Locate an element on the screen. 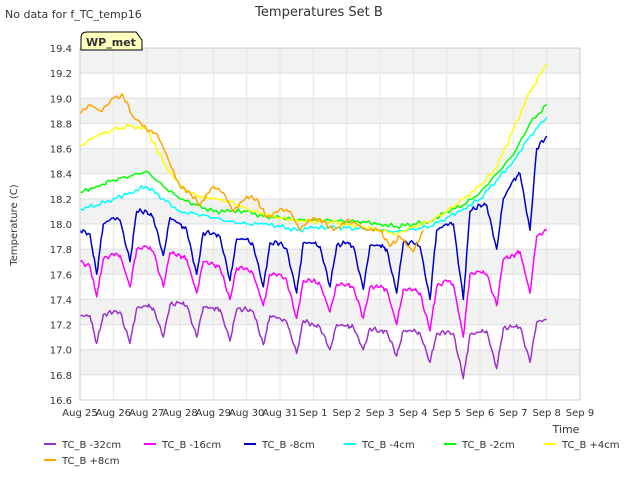 This screenshot has height=480, width=640. x-tick-label: Sep 7 is located at coordinates (513, 413).